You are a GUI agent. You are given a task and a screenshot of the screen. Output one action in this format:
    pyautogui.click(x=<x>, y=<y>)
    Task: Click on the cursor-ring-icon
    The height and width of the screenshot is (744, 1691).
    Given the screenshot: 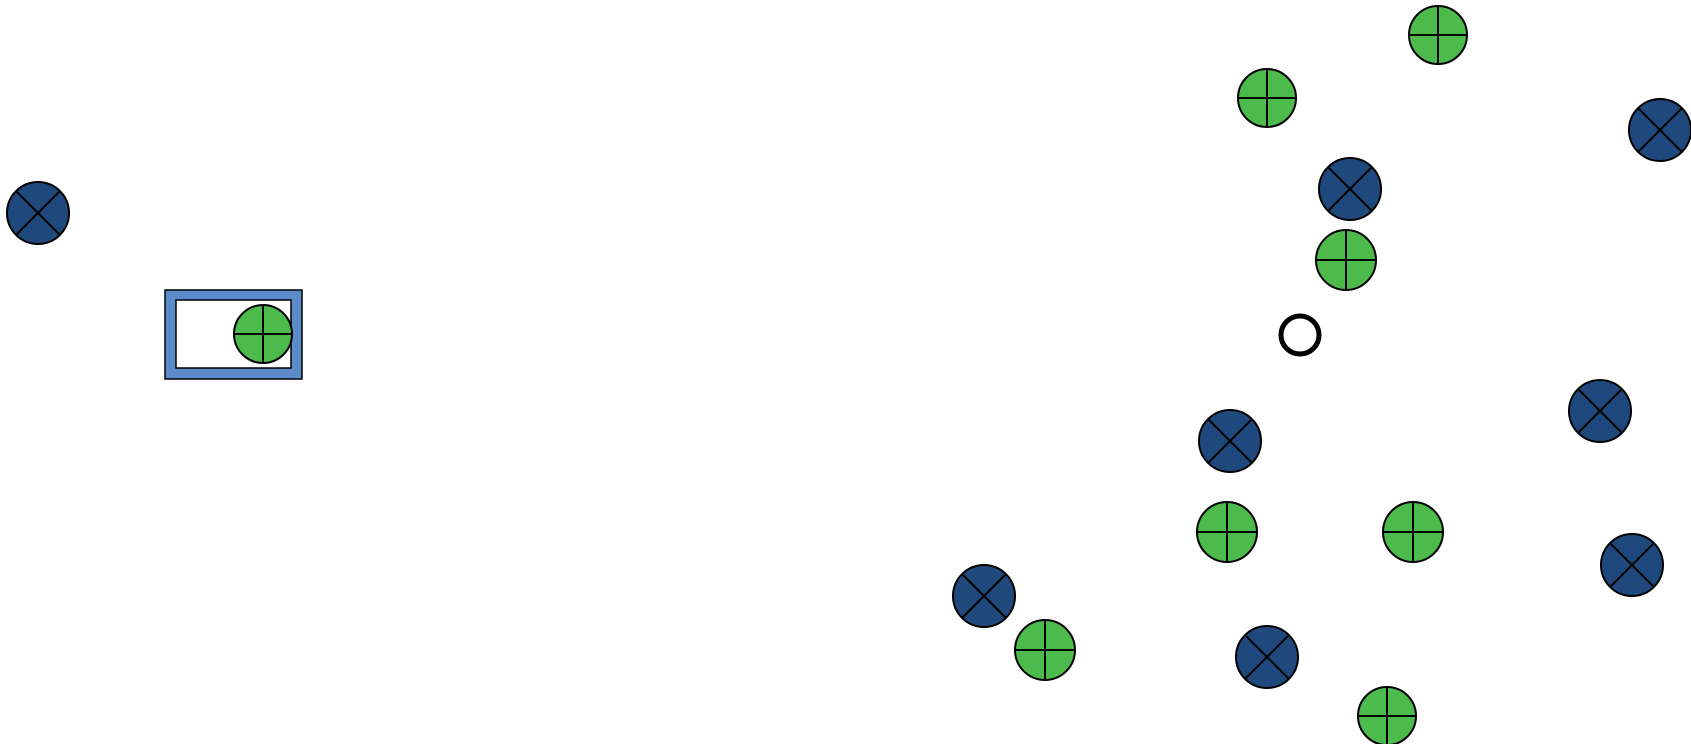 What is the action you would take?
    pyautogui.click(x=1300, y=335)
    